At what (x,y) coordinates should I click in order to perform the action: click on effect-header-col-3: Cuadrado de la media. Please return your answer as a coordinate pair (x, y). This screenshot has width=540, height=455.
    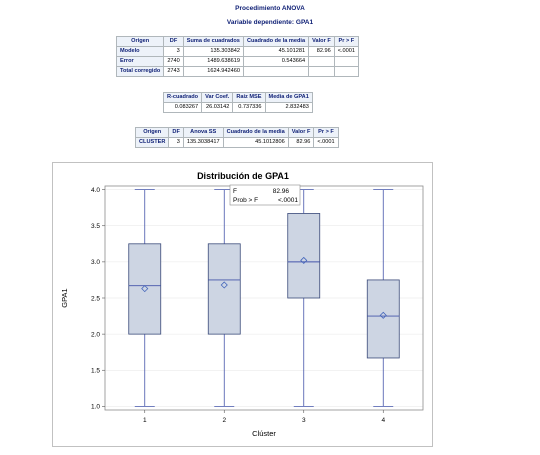
    Looking at the image, I should click on (255, 132).